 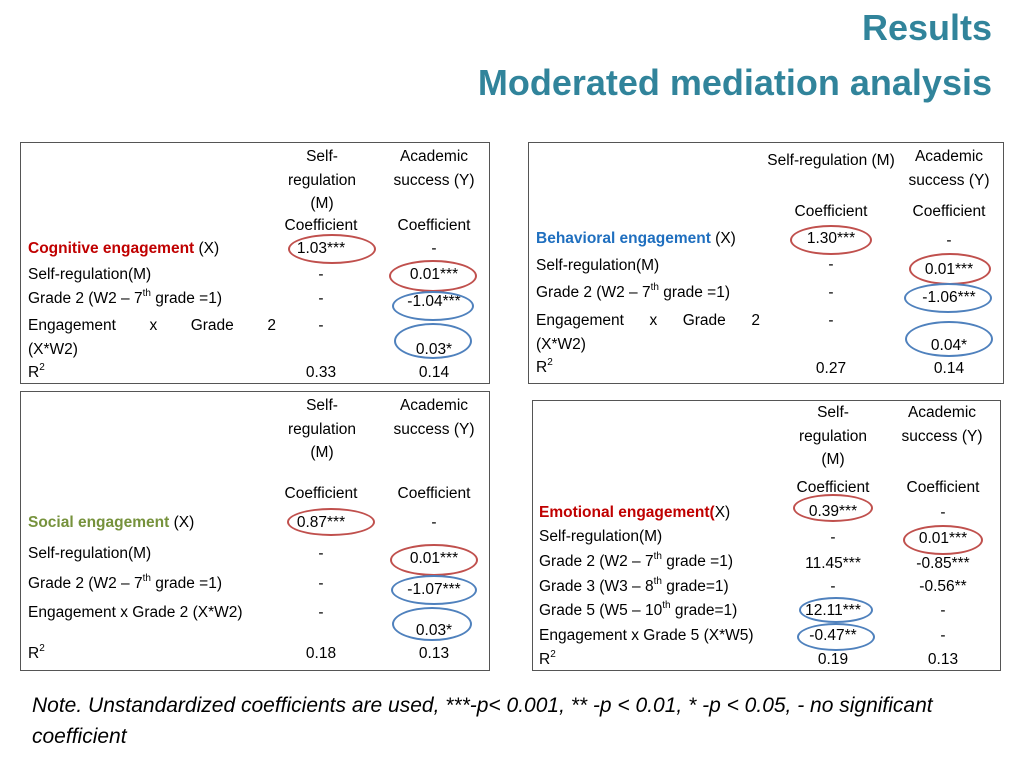 What do you see at coordinates (627, 512) in the screenshot?
I see `x-variable-name: Emotional engagement(` at bounding box center [627, 512].